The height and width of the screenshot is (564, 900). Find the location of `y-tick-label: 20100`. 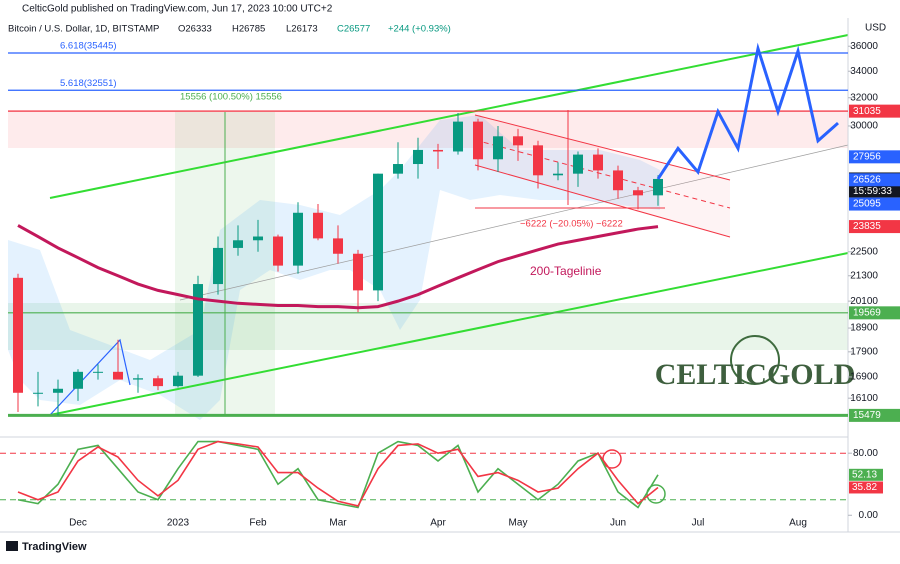

y-tick-label: 20100 is located at coordinates (864, 301).